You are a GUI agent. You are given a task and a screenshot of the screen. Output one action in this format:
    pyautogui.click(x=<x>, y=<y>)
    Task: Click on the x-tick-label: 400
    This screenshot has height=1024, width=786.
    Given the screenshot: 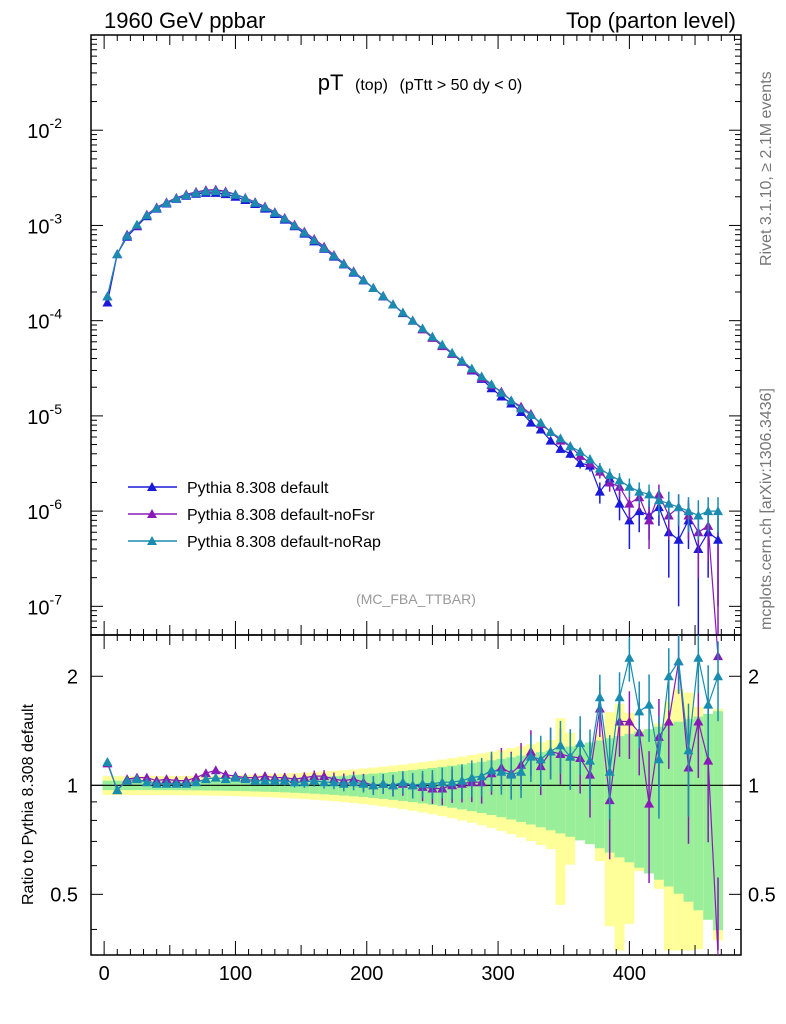 What is the action you would take?
    pyautogui.click(x=629, y=974)
    